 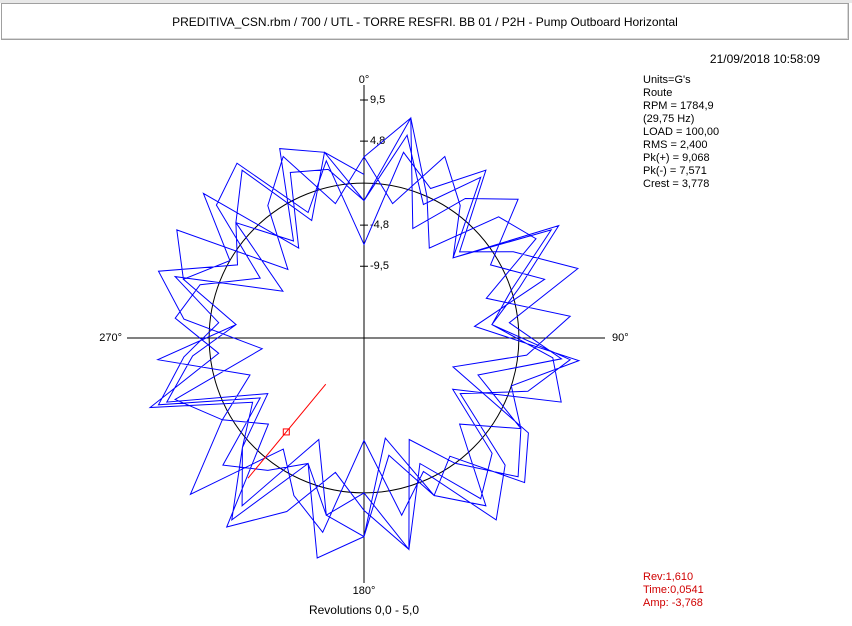 What do you see at coordinates (364, 80) in the screenshot?
I see `angle-label: 0°` at bounding box center [364, 80].